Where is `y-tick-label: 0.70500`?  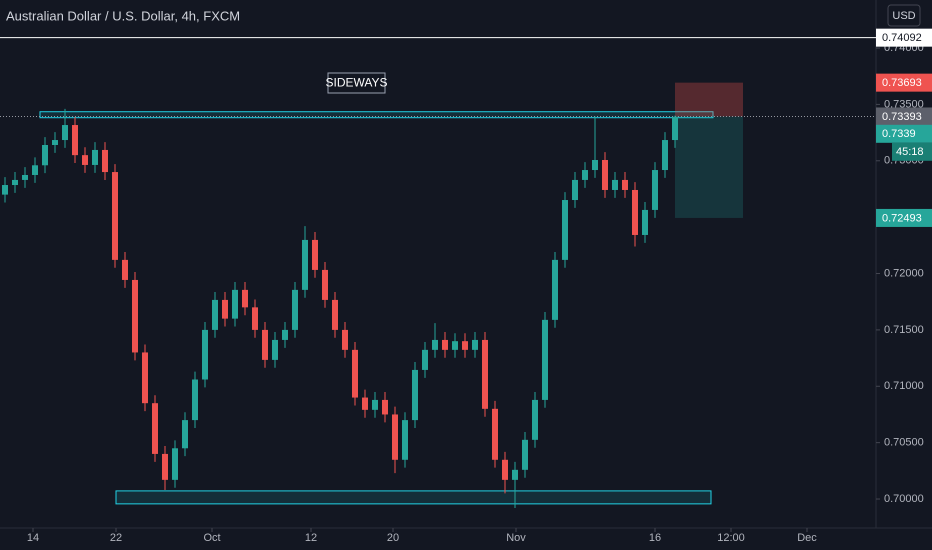 y-tick-label: 0.70500 is located at coordinates (904, 443).